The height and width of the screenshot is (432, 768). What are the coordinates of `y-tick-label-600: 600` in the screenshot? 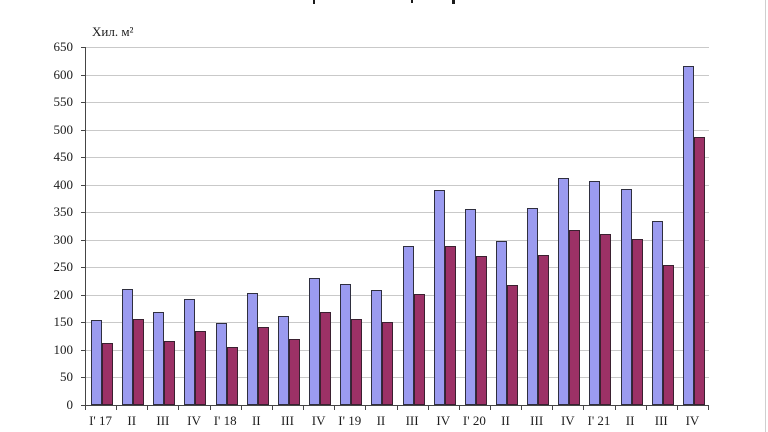 It's located at (63, 74).